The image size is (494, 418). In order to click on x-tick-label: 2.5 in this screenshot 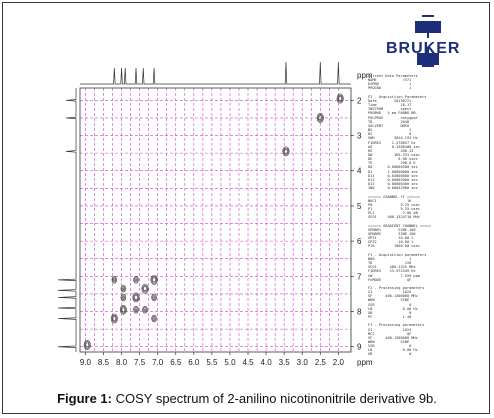, I will do `click(321, 362)`.